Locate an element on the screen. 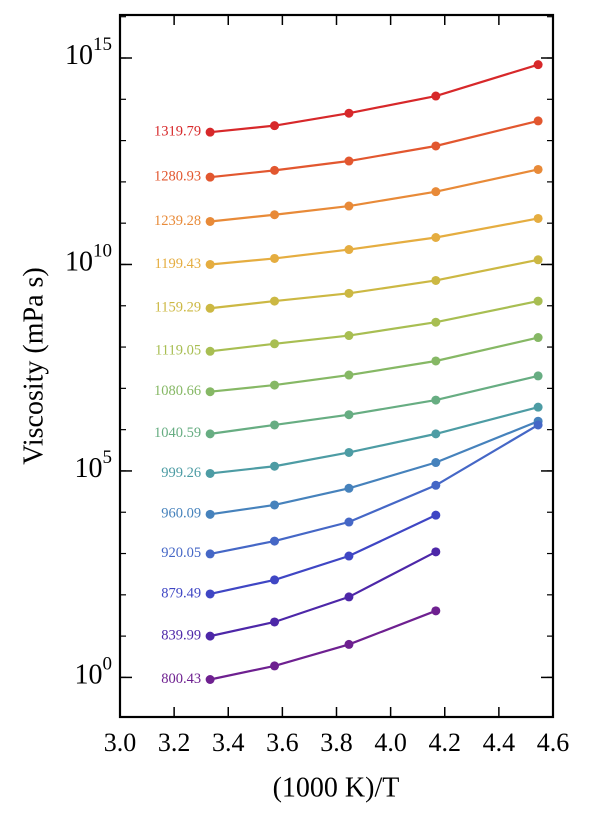  series-label: 1159.29 is located at coordinates (178, 308).